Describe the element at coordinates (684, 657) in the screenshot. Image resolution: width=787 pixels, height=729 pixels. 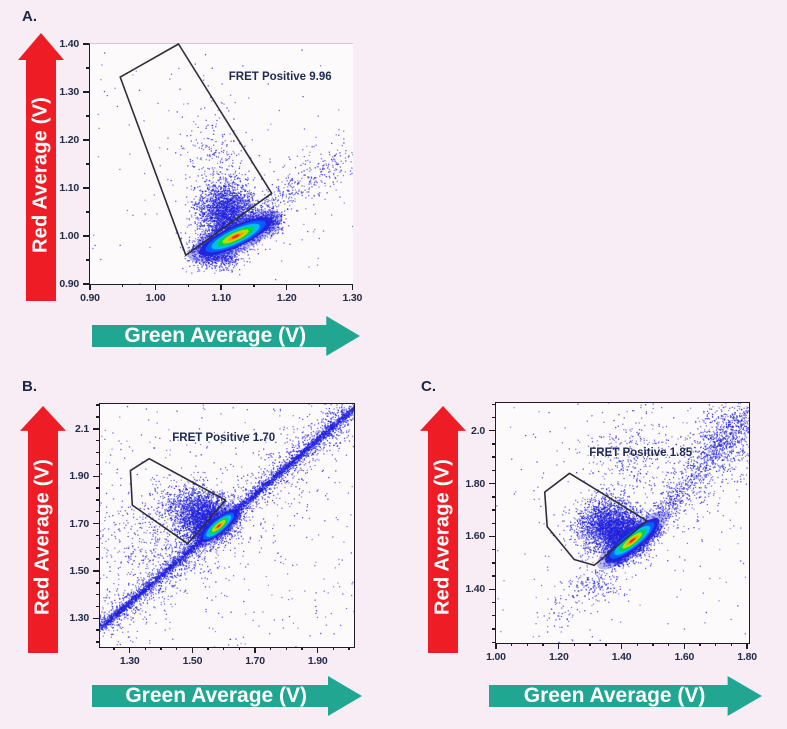
I see `x-tick-label: 1.60` at that location.